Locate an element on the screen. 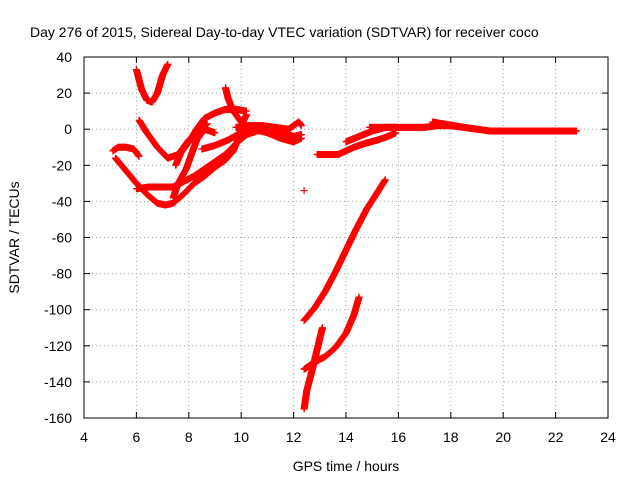 The image size is (640, 480). x-axis-title: GPS time / hours is located at coordinates (346, 466).